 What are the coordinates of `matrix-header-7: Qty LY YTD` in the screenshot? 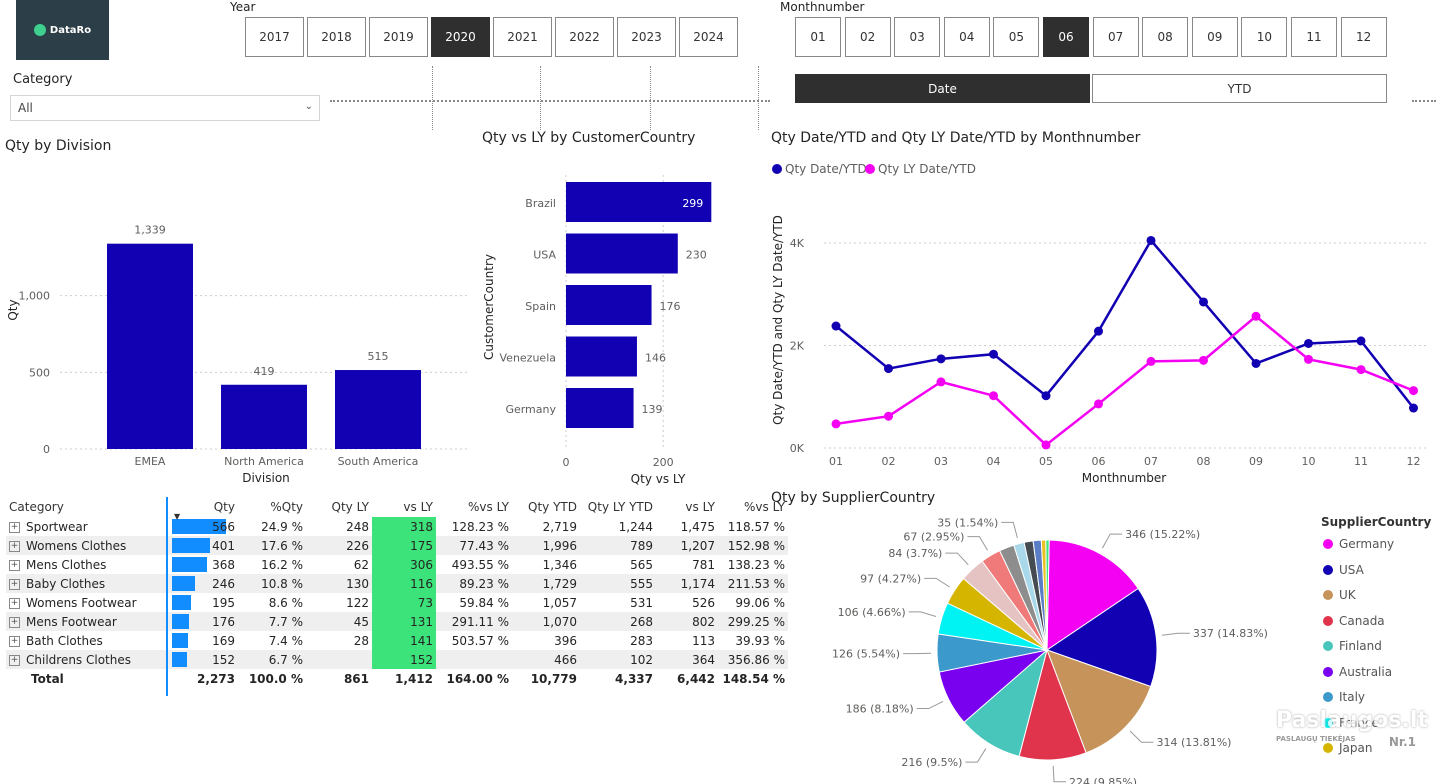 It's located at (620, 507).